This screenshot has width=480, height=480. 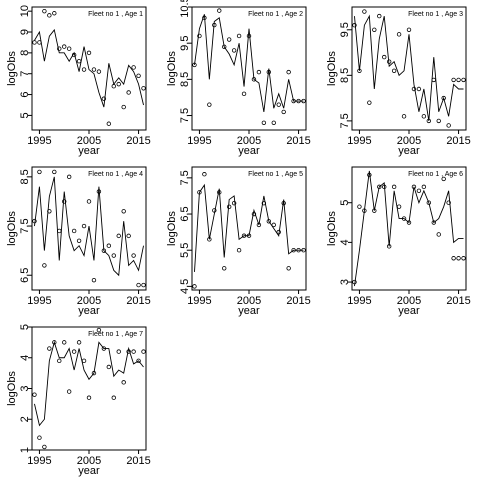 What do you see at coordinates (25, 32) in the screenshot?
I see `y-tick-label: 9` at bounding box center [25, 32].